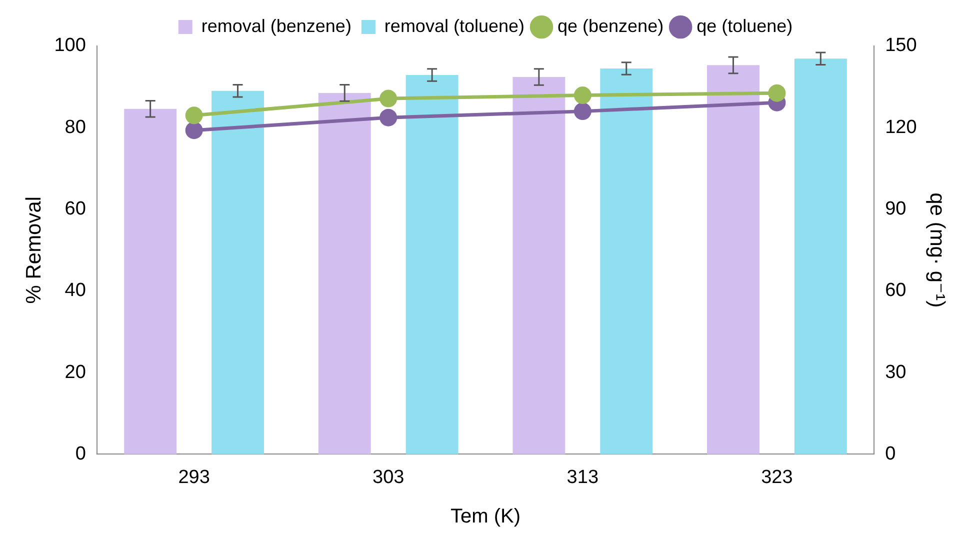 This screenshot has height=547, width=973. Describe the element at coordinates (485, 517) in the screenshot. I see `x-axis-title: Tem (K)` at that location.